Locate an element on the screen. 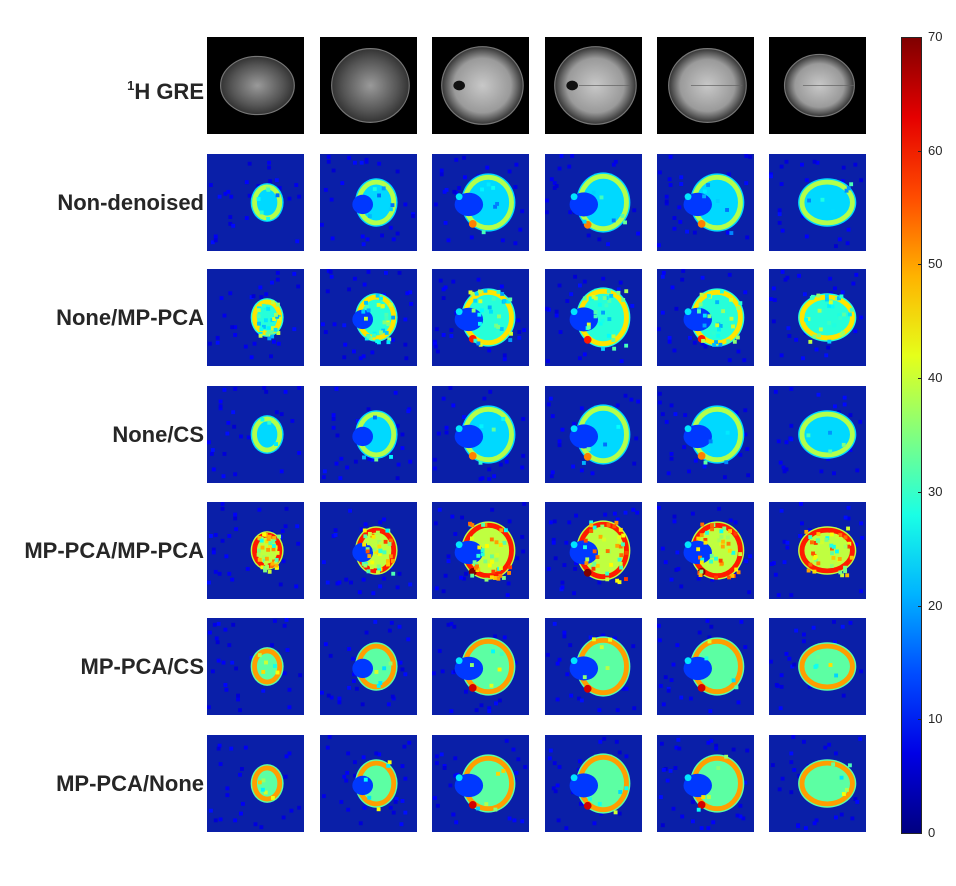 The image size is (956, 886). row-label-text: None/CS is located at coordinates (158, 434).